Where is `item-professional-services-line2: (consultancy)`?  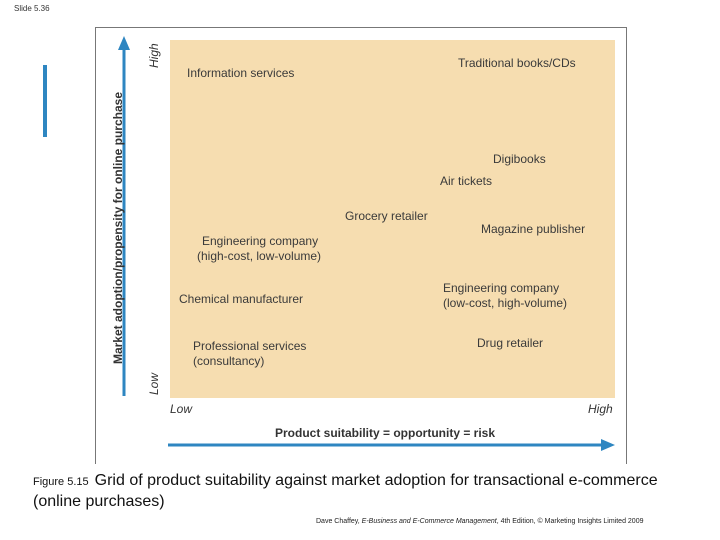 item-professional-services-line2: (consultancy) is located at coordinates (229, 361).